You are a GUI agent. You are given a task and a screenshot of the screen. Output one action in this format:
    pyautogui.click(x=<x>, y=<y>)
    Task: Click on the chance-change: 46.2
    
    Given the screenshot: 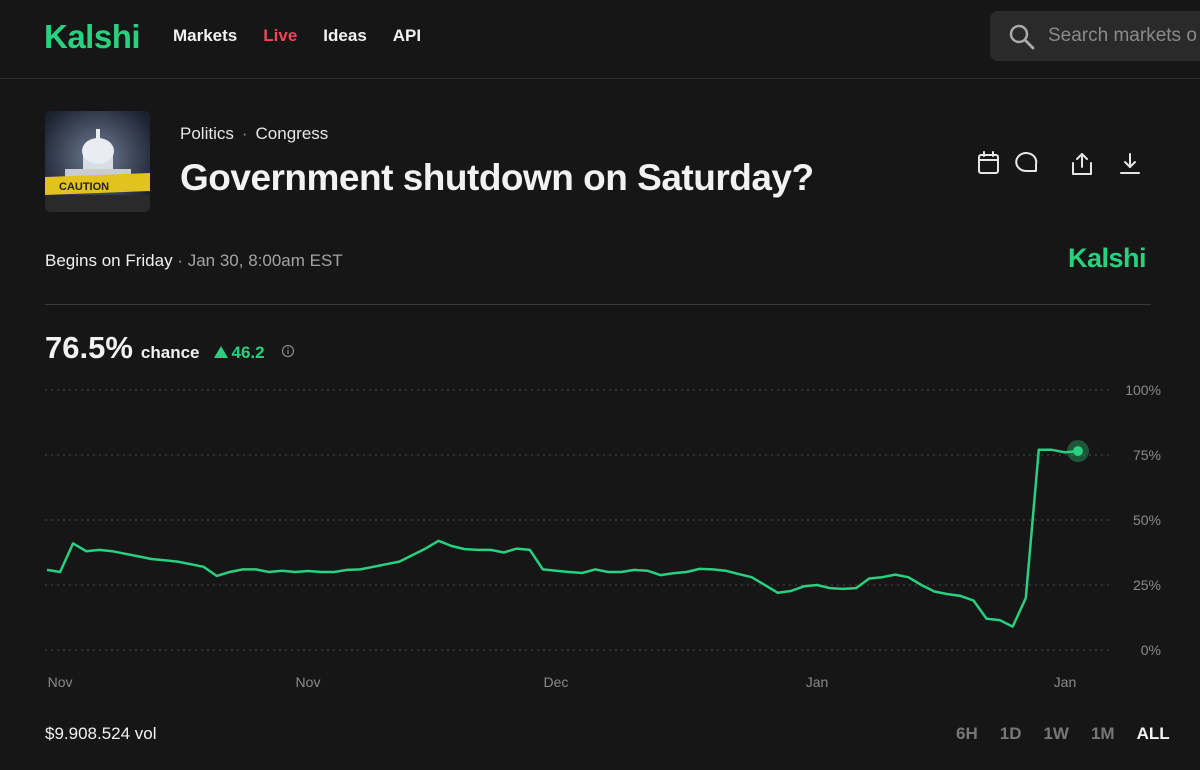 What is the action you would take?
    pyautogui.click(x=239, y=353)
    